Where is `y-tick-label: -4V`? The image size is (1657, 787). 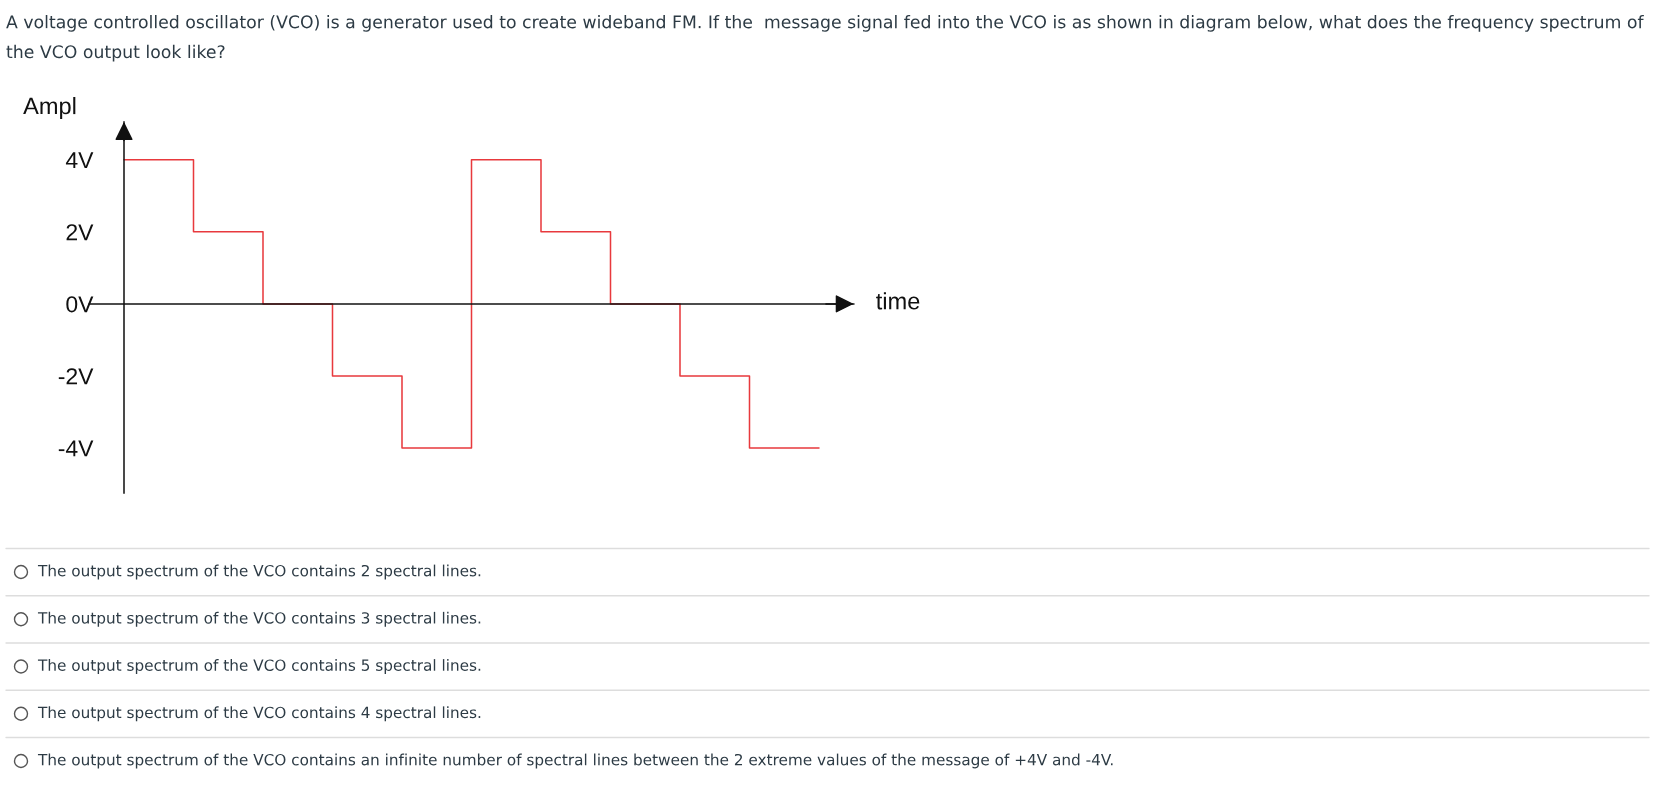 y-tick-label: -4V is located at coordinates (76, 448).